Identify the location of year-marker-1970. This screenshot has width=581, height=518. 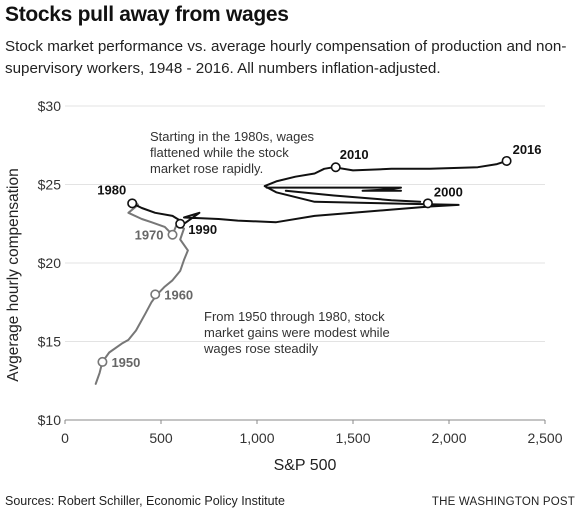
(172, 234).